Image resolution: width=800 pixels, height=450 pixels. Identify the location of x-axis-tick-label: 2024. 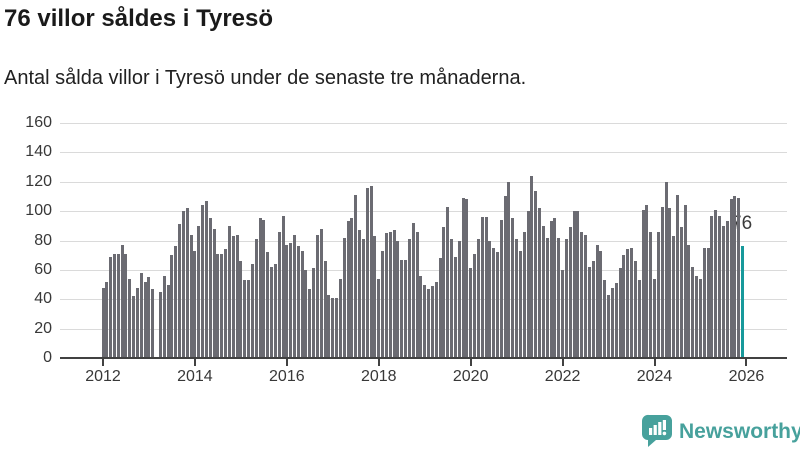
(654, 376).